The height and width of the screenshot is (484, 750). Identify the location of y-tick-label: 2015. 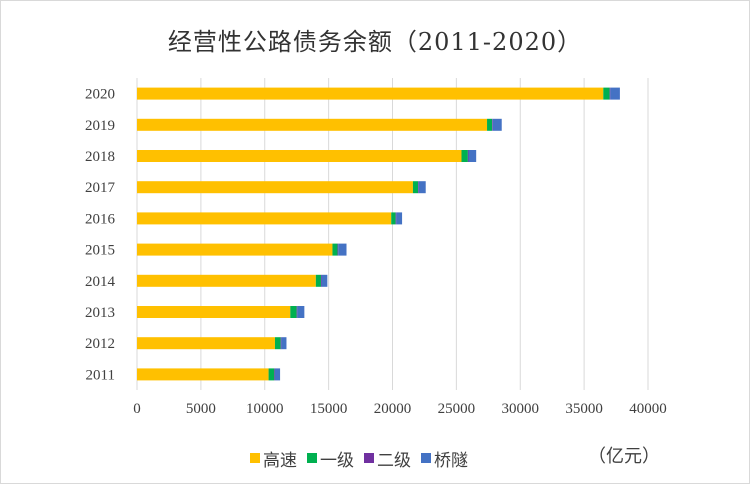
(100, 251).